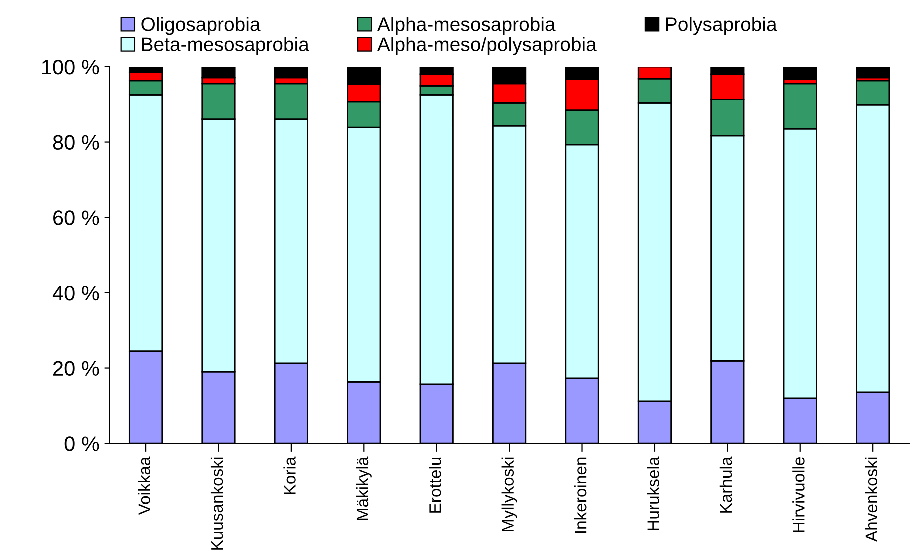 This screenshot has height=558, width=914. I want to click on x-tick-label: Erottelu, so click(435, 485).